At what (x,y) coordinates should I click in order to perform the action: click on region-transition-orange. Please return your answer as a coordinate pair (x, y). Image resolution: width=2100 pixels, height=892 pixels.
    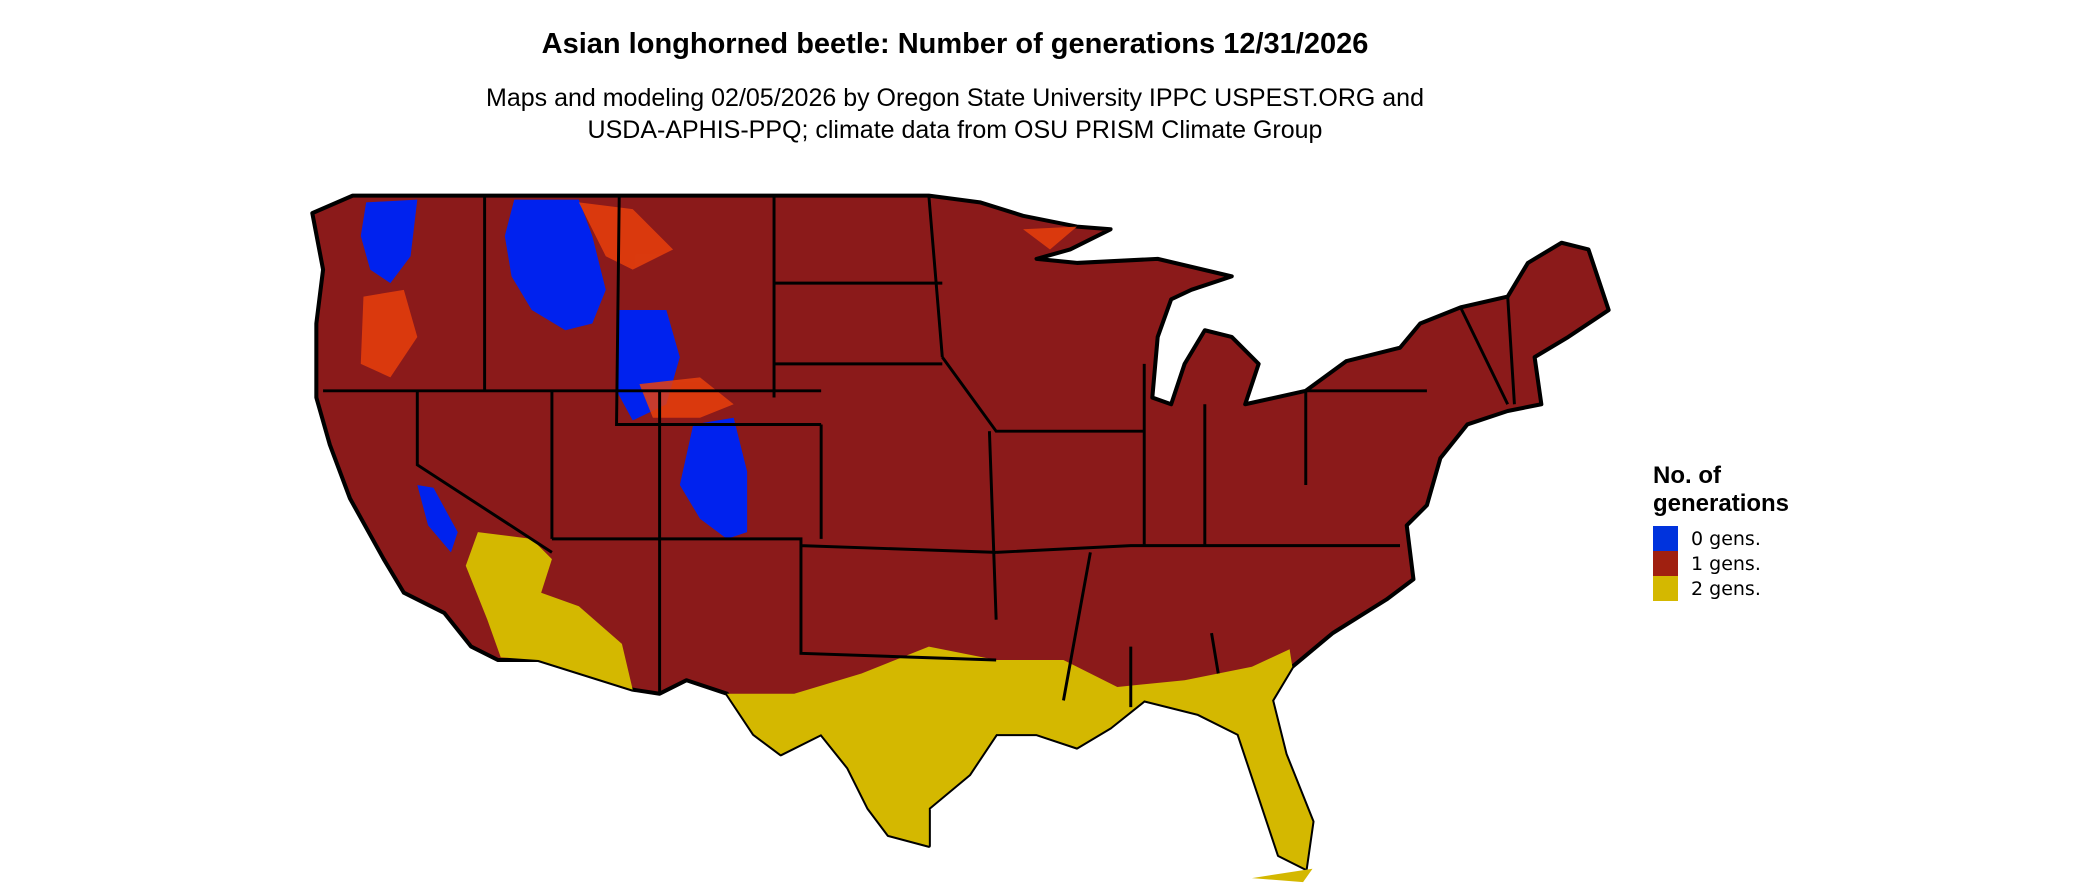
    Looking at the image, I should click on (718, 310).